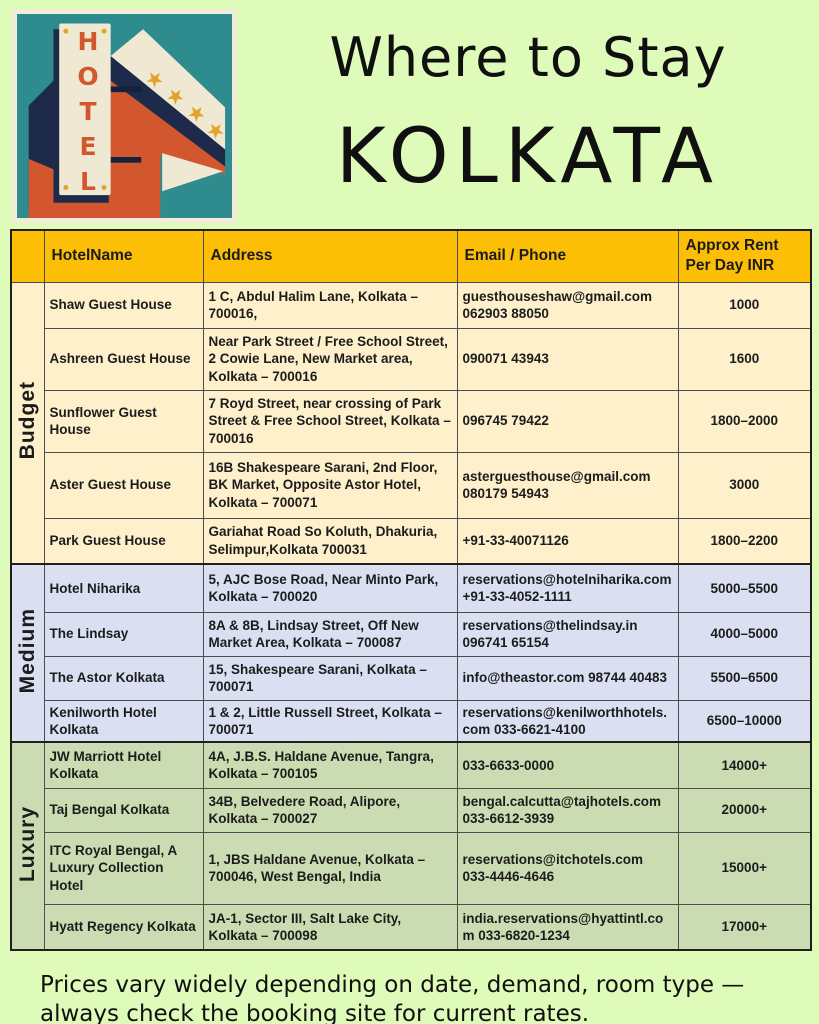 This screenshot has height=1024, width=819. Describe the element at coordinates (123, 305) in the screenshot. I see `hotel-name: Shaw Guest House` at that location.